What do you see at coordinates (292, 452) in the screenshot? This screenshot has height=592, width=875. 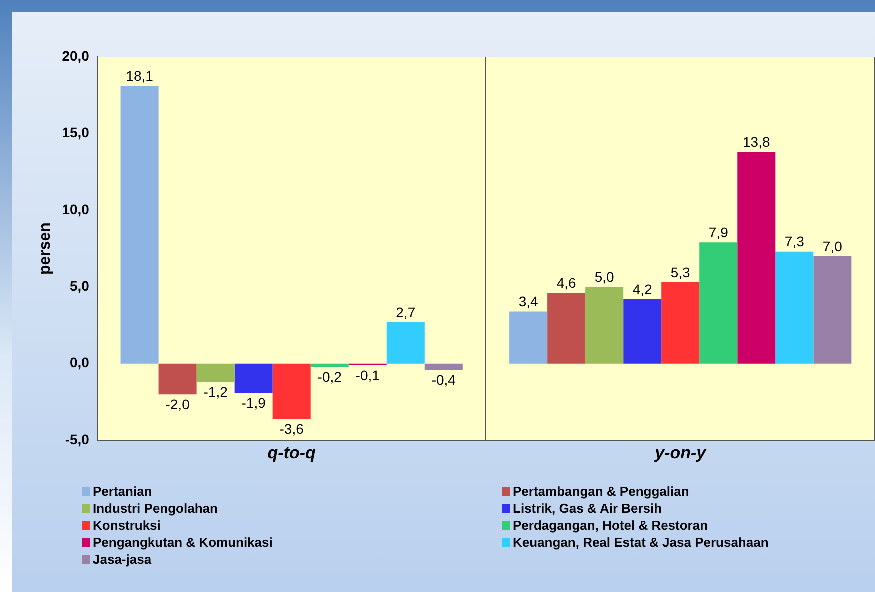 I see `x-tick-label: q-to-q` at bounding box center [292, 452].